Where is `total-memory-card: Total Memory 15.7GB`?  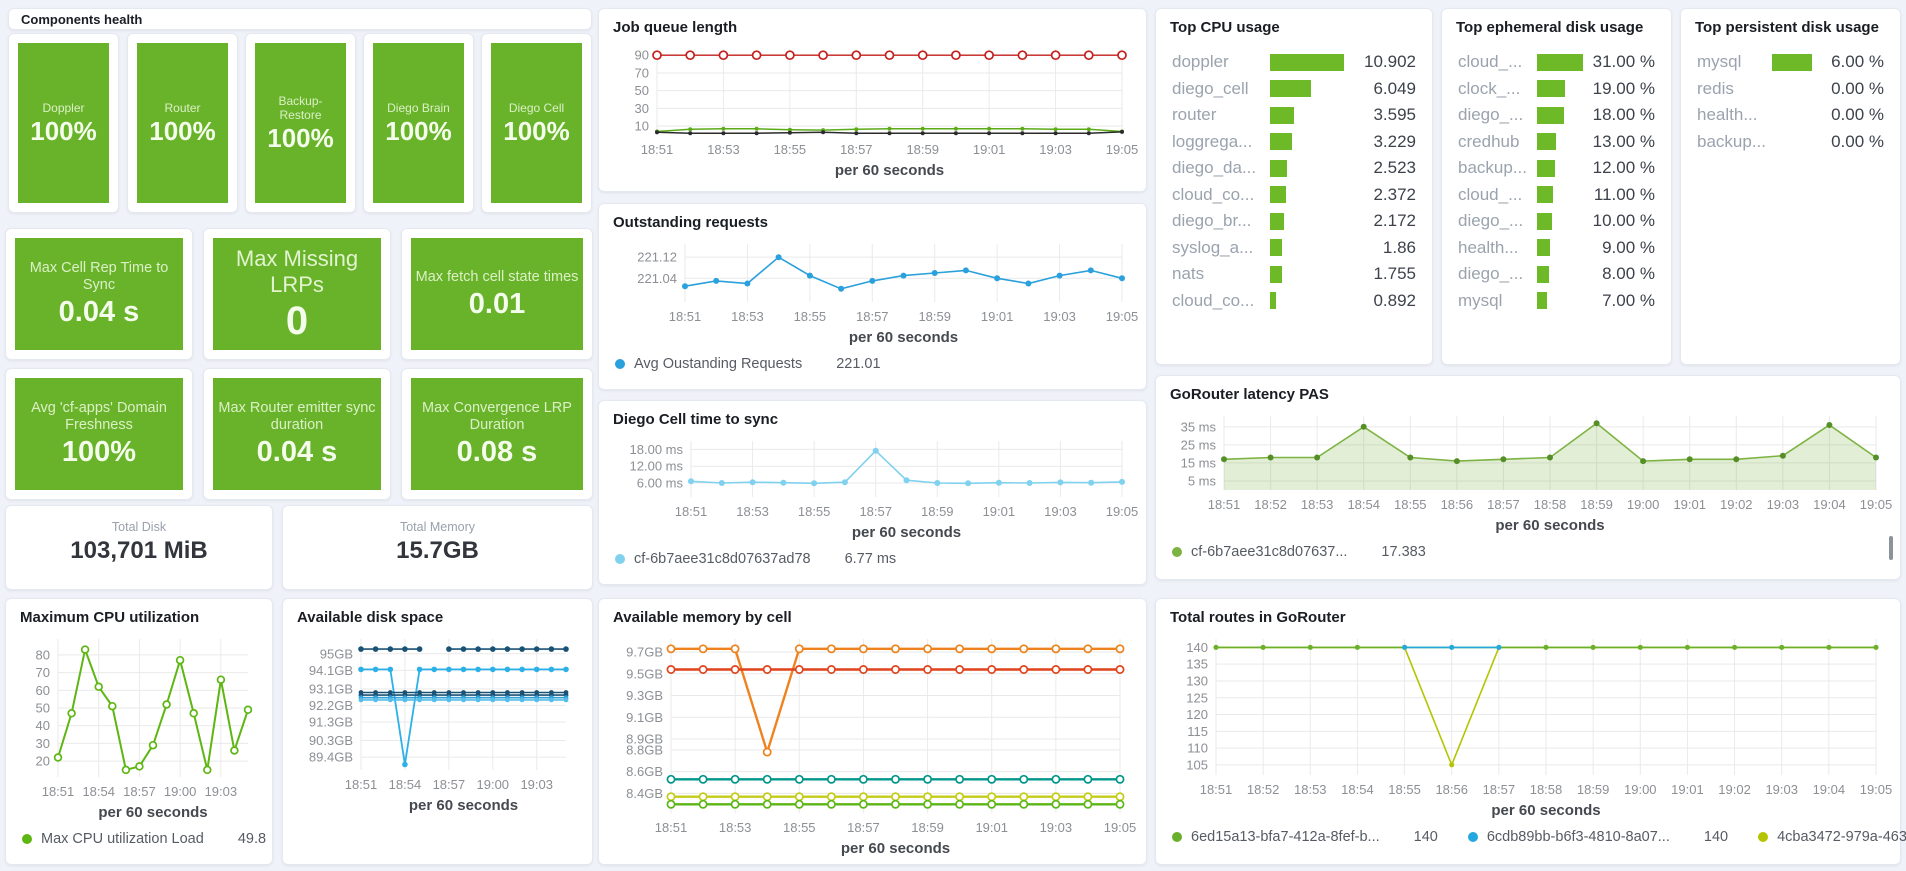 total-memory-card: Total Memory 15.7GB is located at coordinates (437, 547).